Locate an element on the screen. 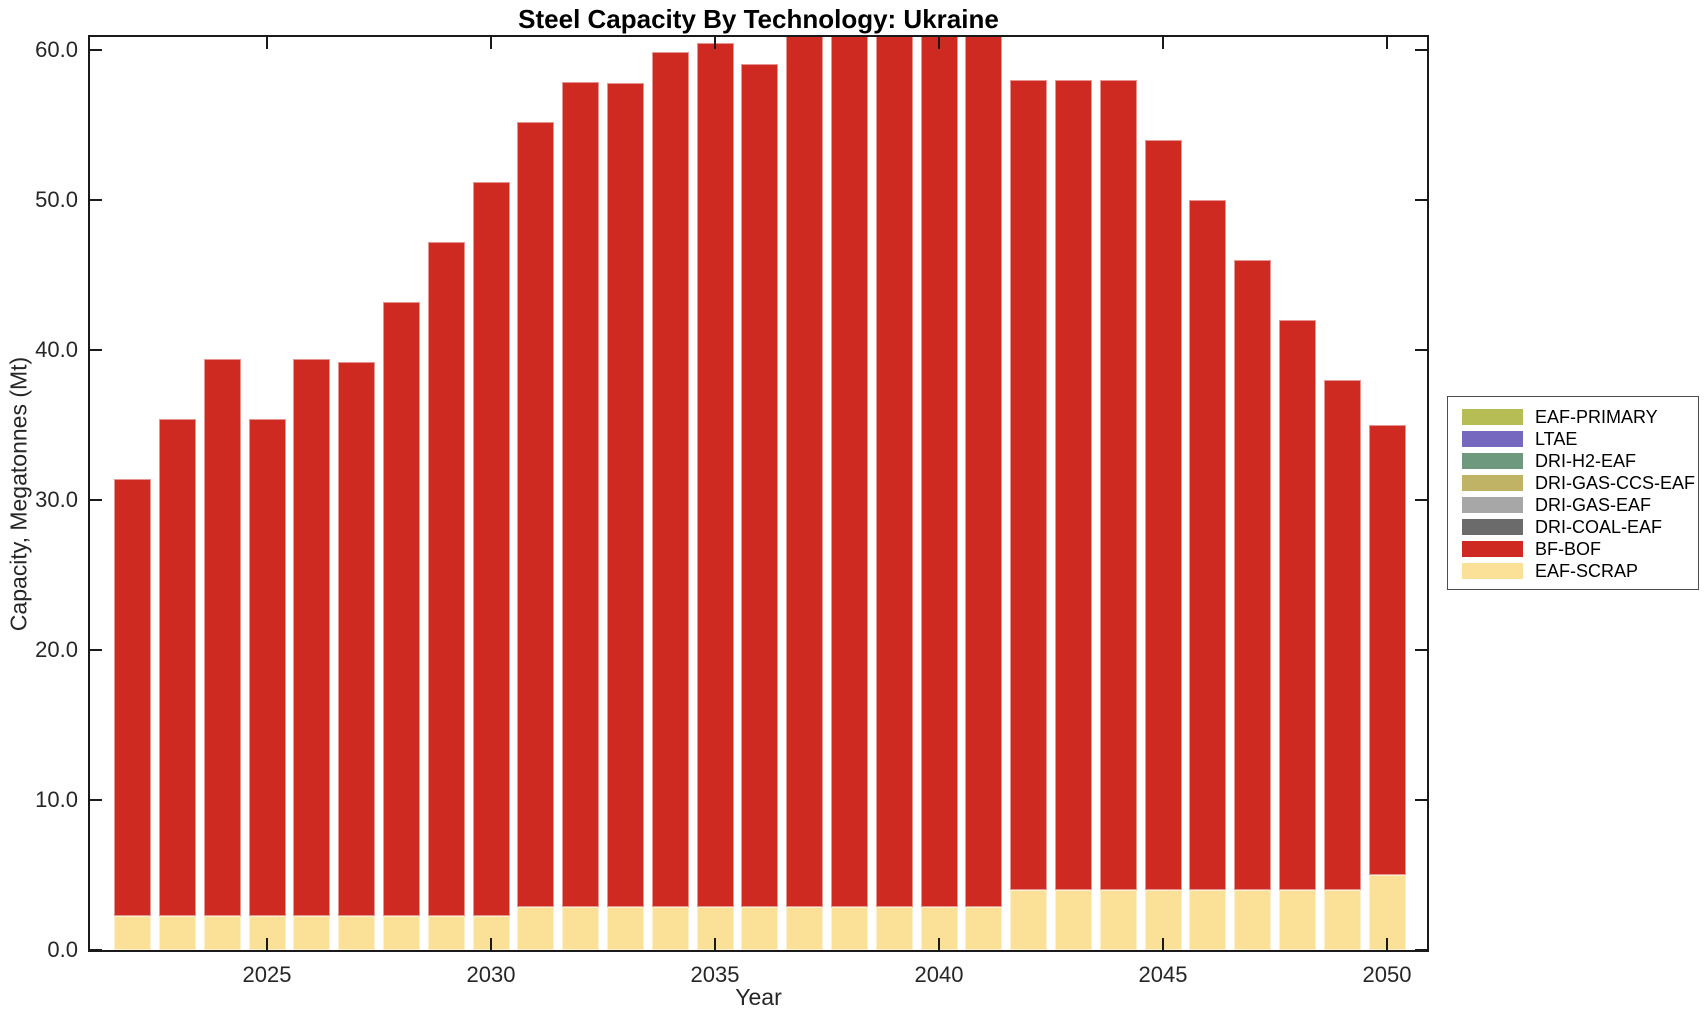 The image size is (1708, 1021). bar-segment-eaf-scrap-2024 is located at coordinates (222, 932).